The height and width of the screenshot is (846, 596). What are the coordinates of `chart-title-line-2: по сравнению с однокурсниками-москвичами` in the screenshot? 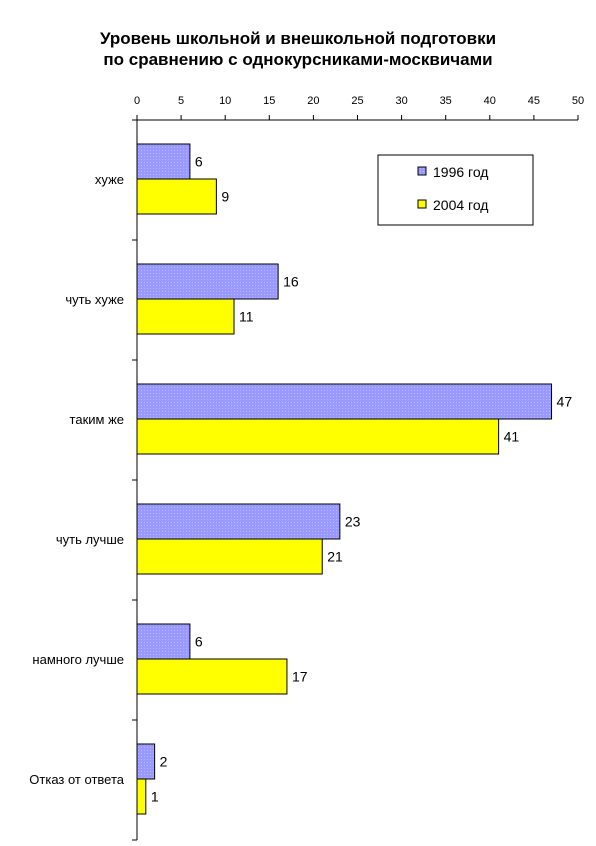 It's located at (298, 59).